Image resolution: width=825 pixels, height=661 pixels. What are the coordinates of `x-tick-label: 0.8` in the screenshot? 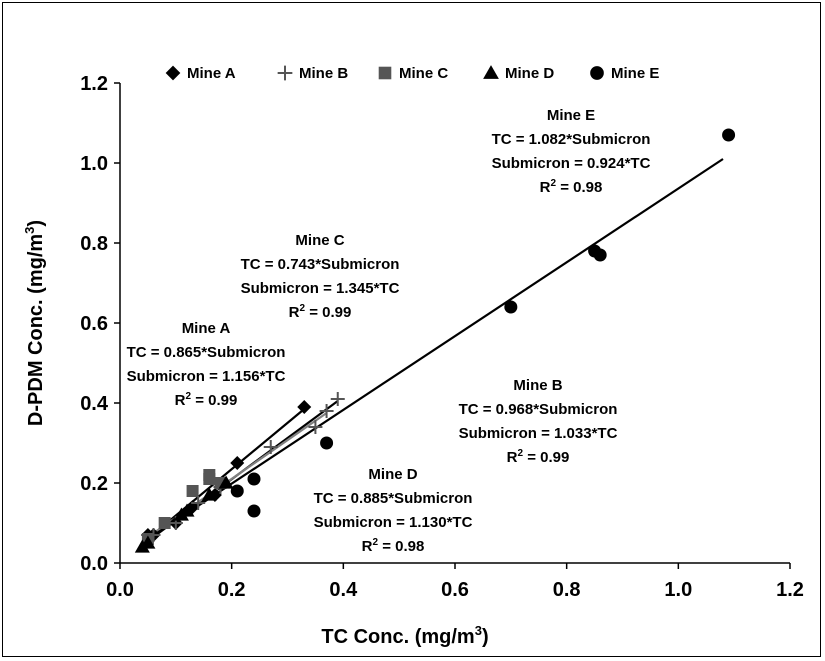 It's located at (567, 590).